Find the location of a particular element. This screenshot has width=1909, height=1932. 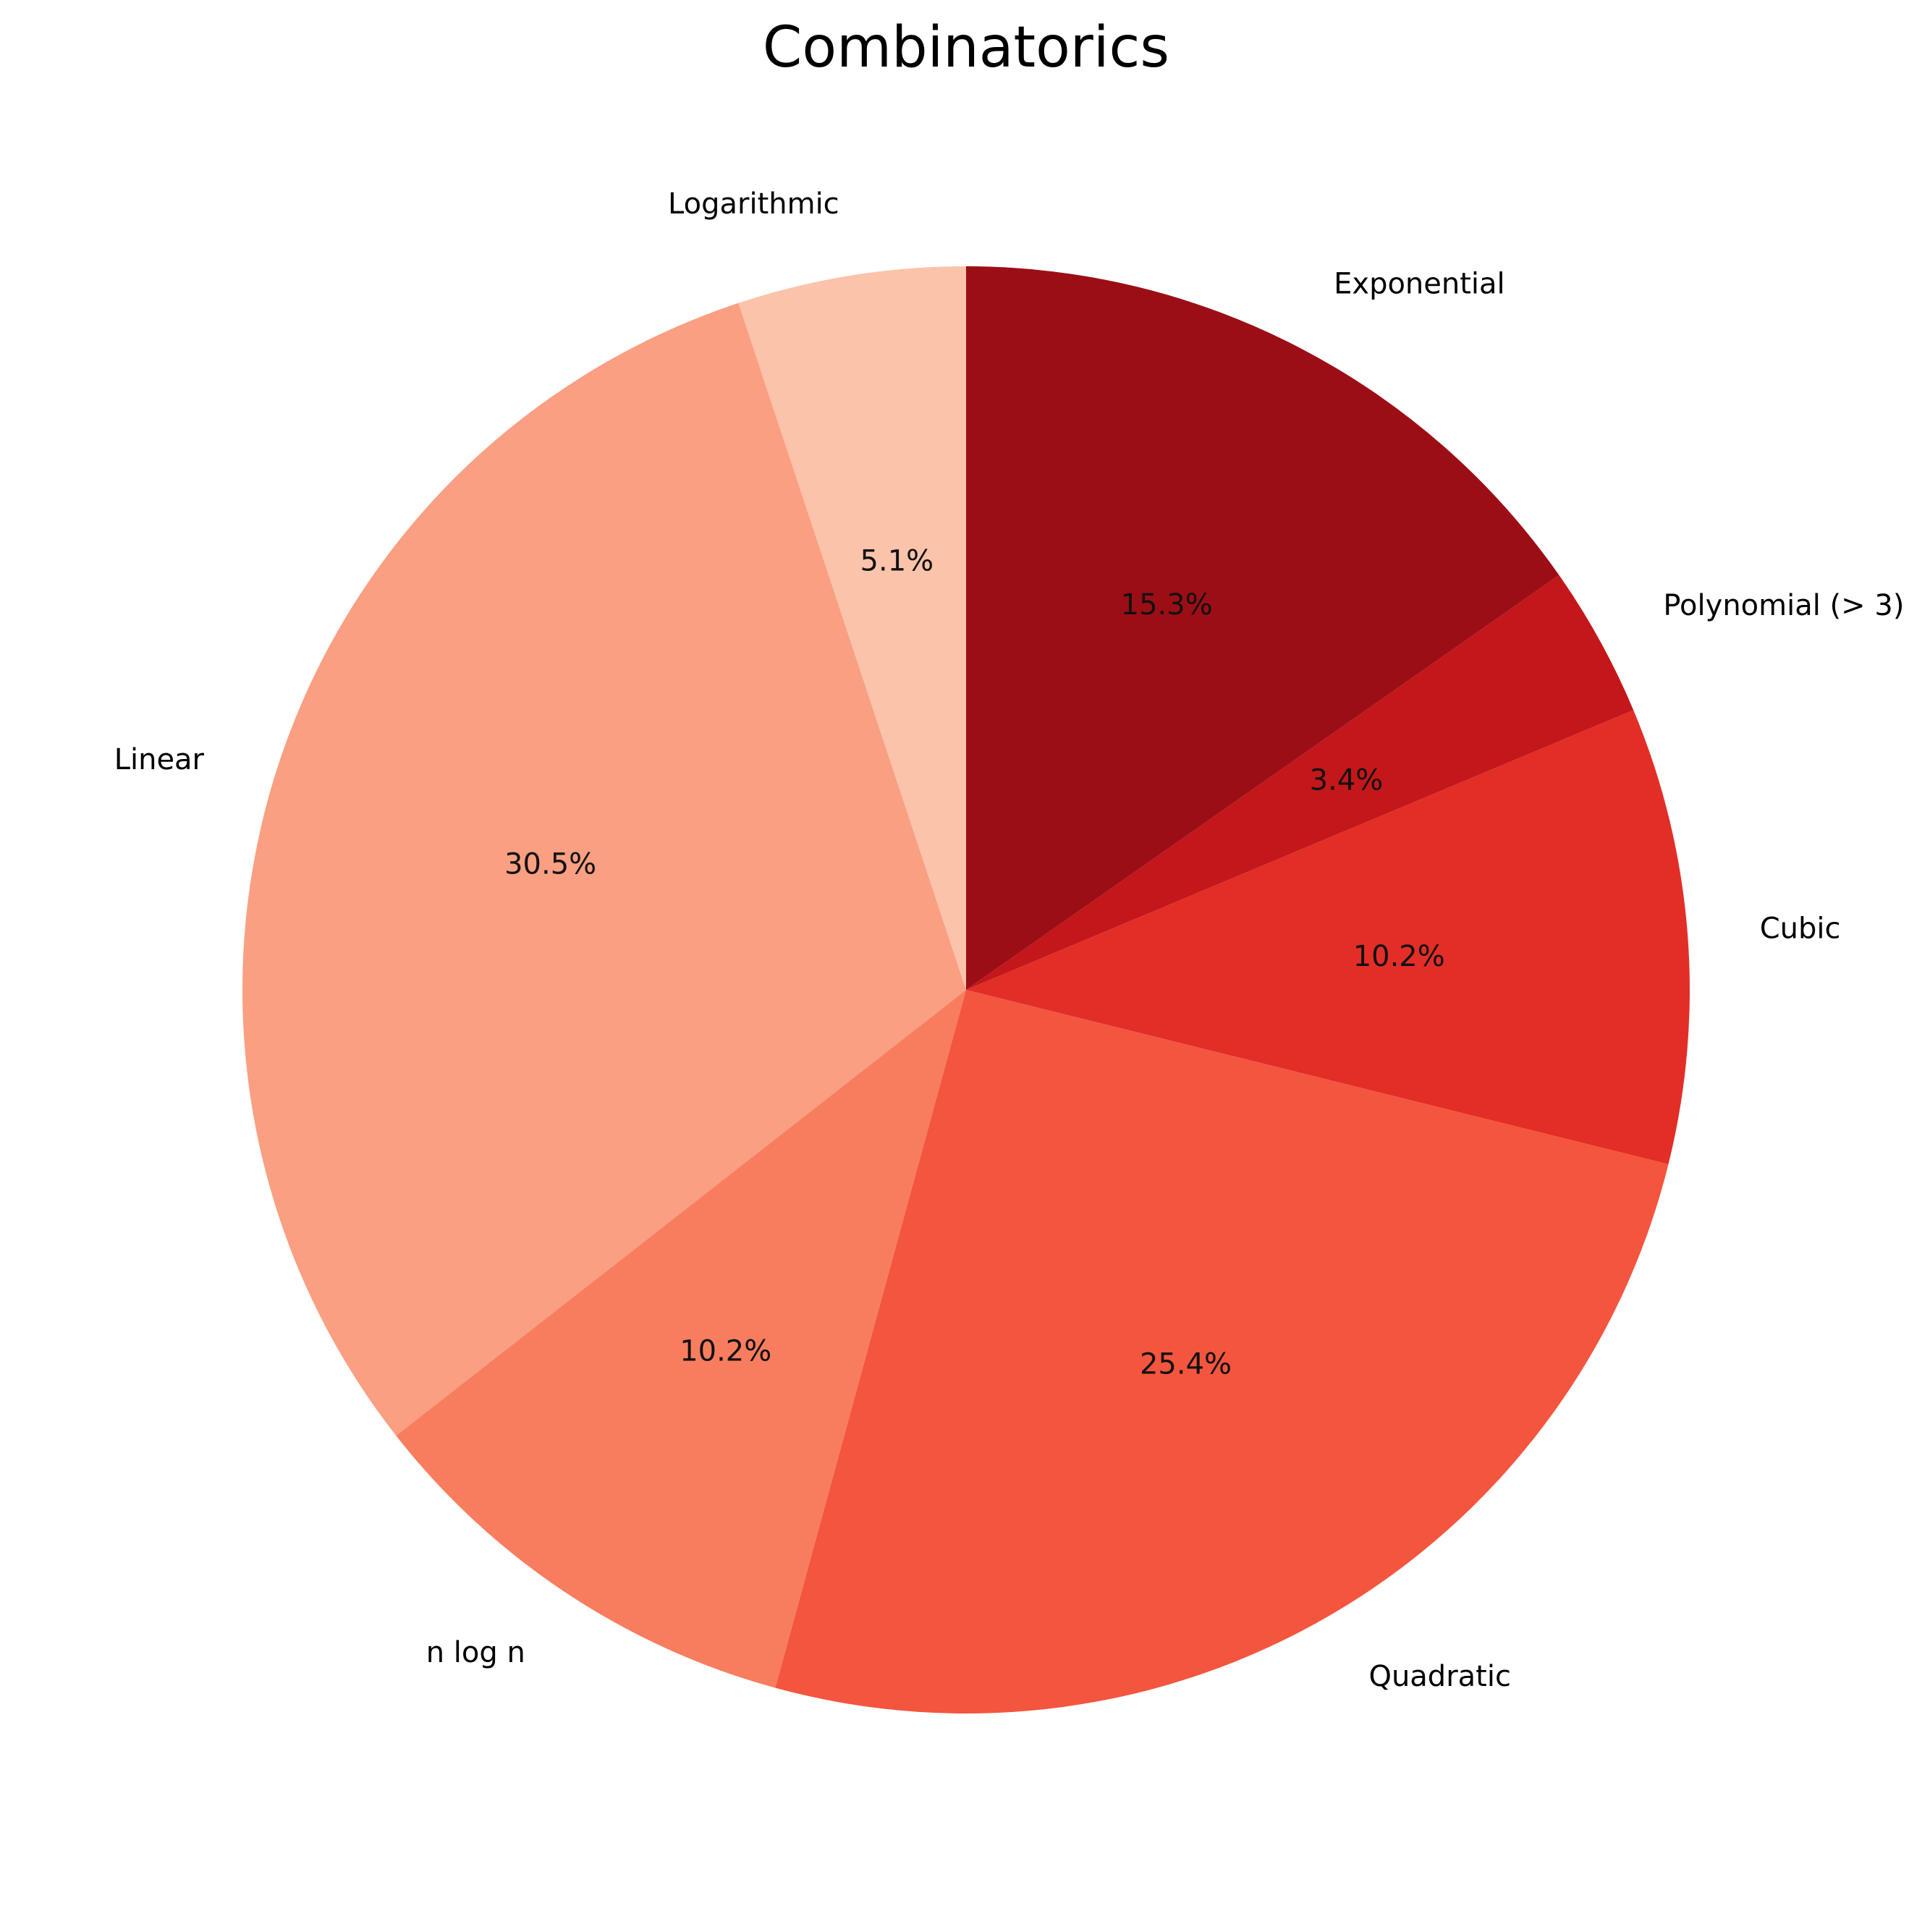

pie-slice-n-log-n is located at coordinates (681, 1339).